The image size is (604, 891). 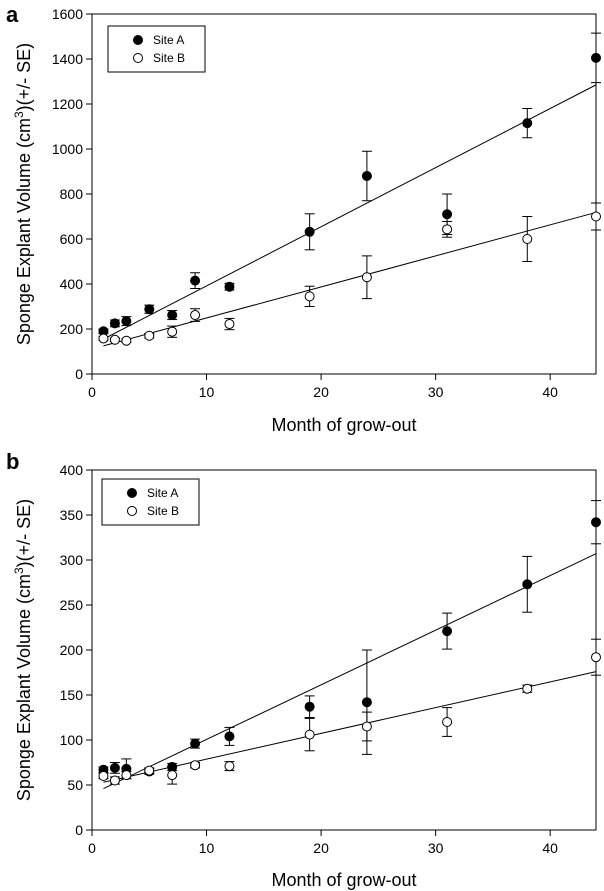 What do you see at coordinates (72, 515) in the screenshot?
I see `y-tick-label: 350` at bounding box center [72, 515].